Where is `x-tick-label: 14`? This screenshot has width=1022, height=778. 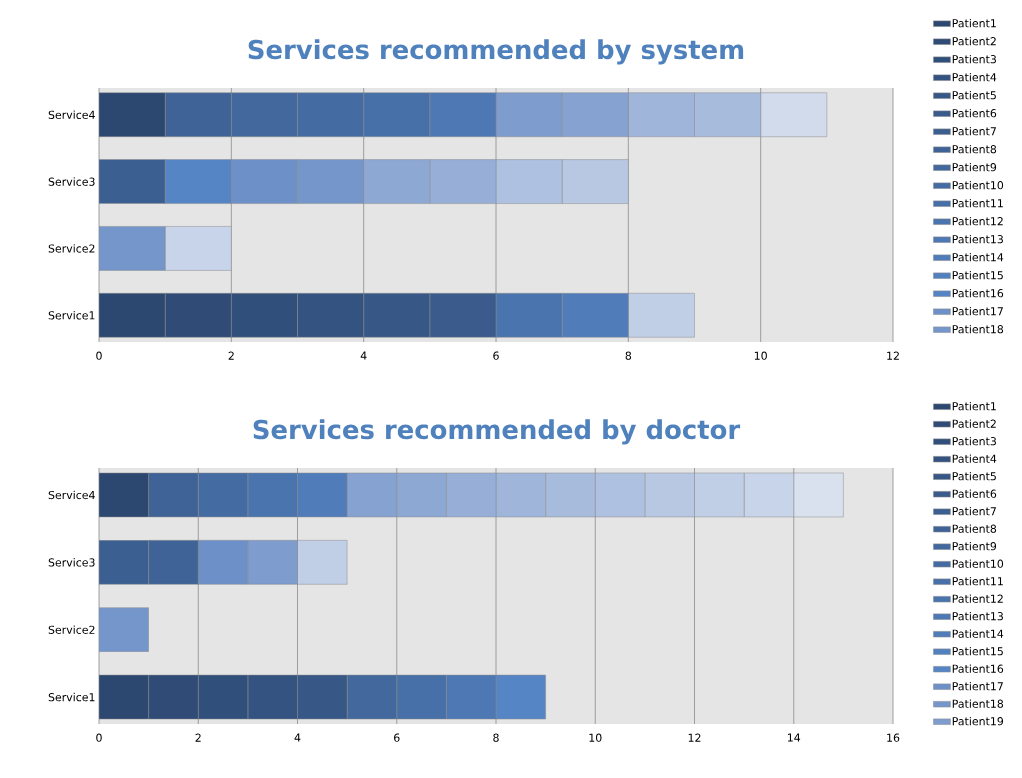
x-tick-label: 14 is located at coordinates (794, 737).